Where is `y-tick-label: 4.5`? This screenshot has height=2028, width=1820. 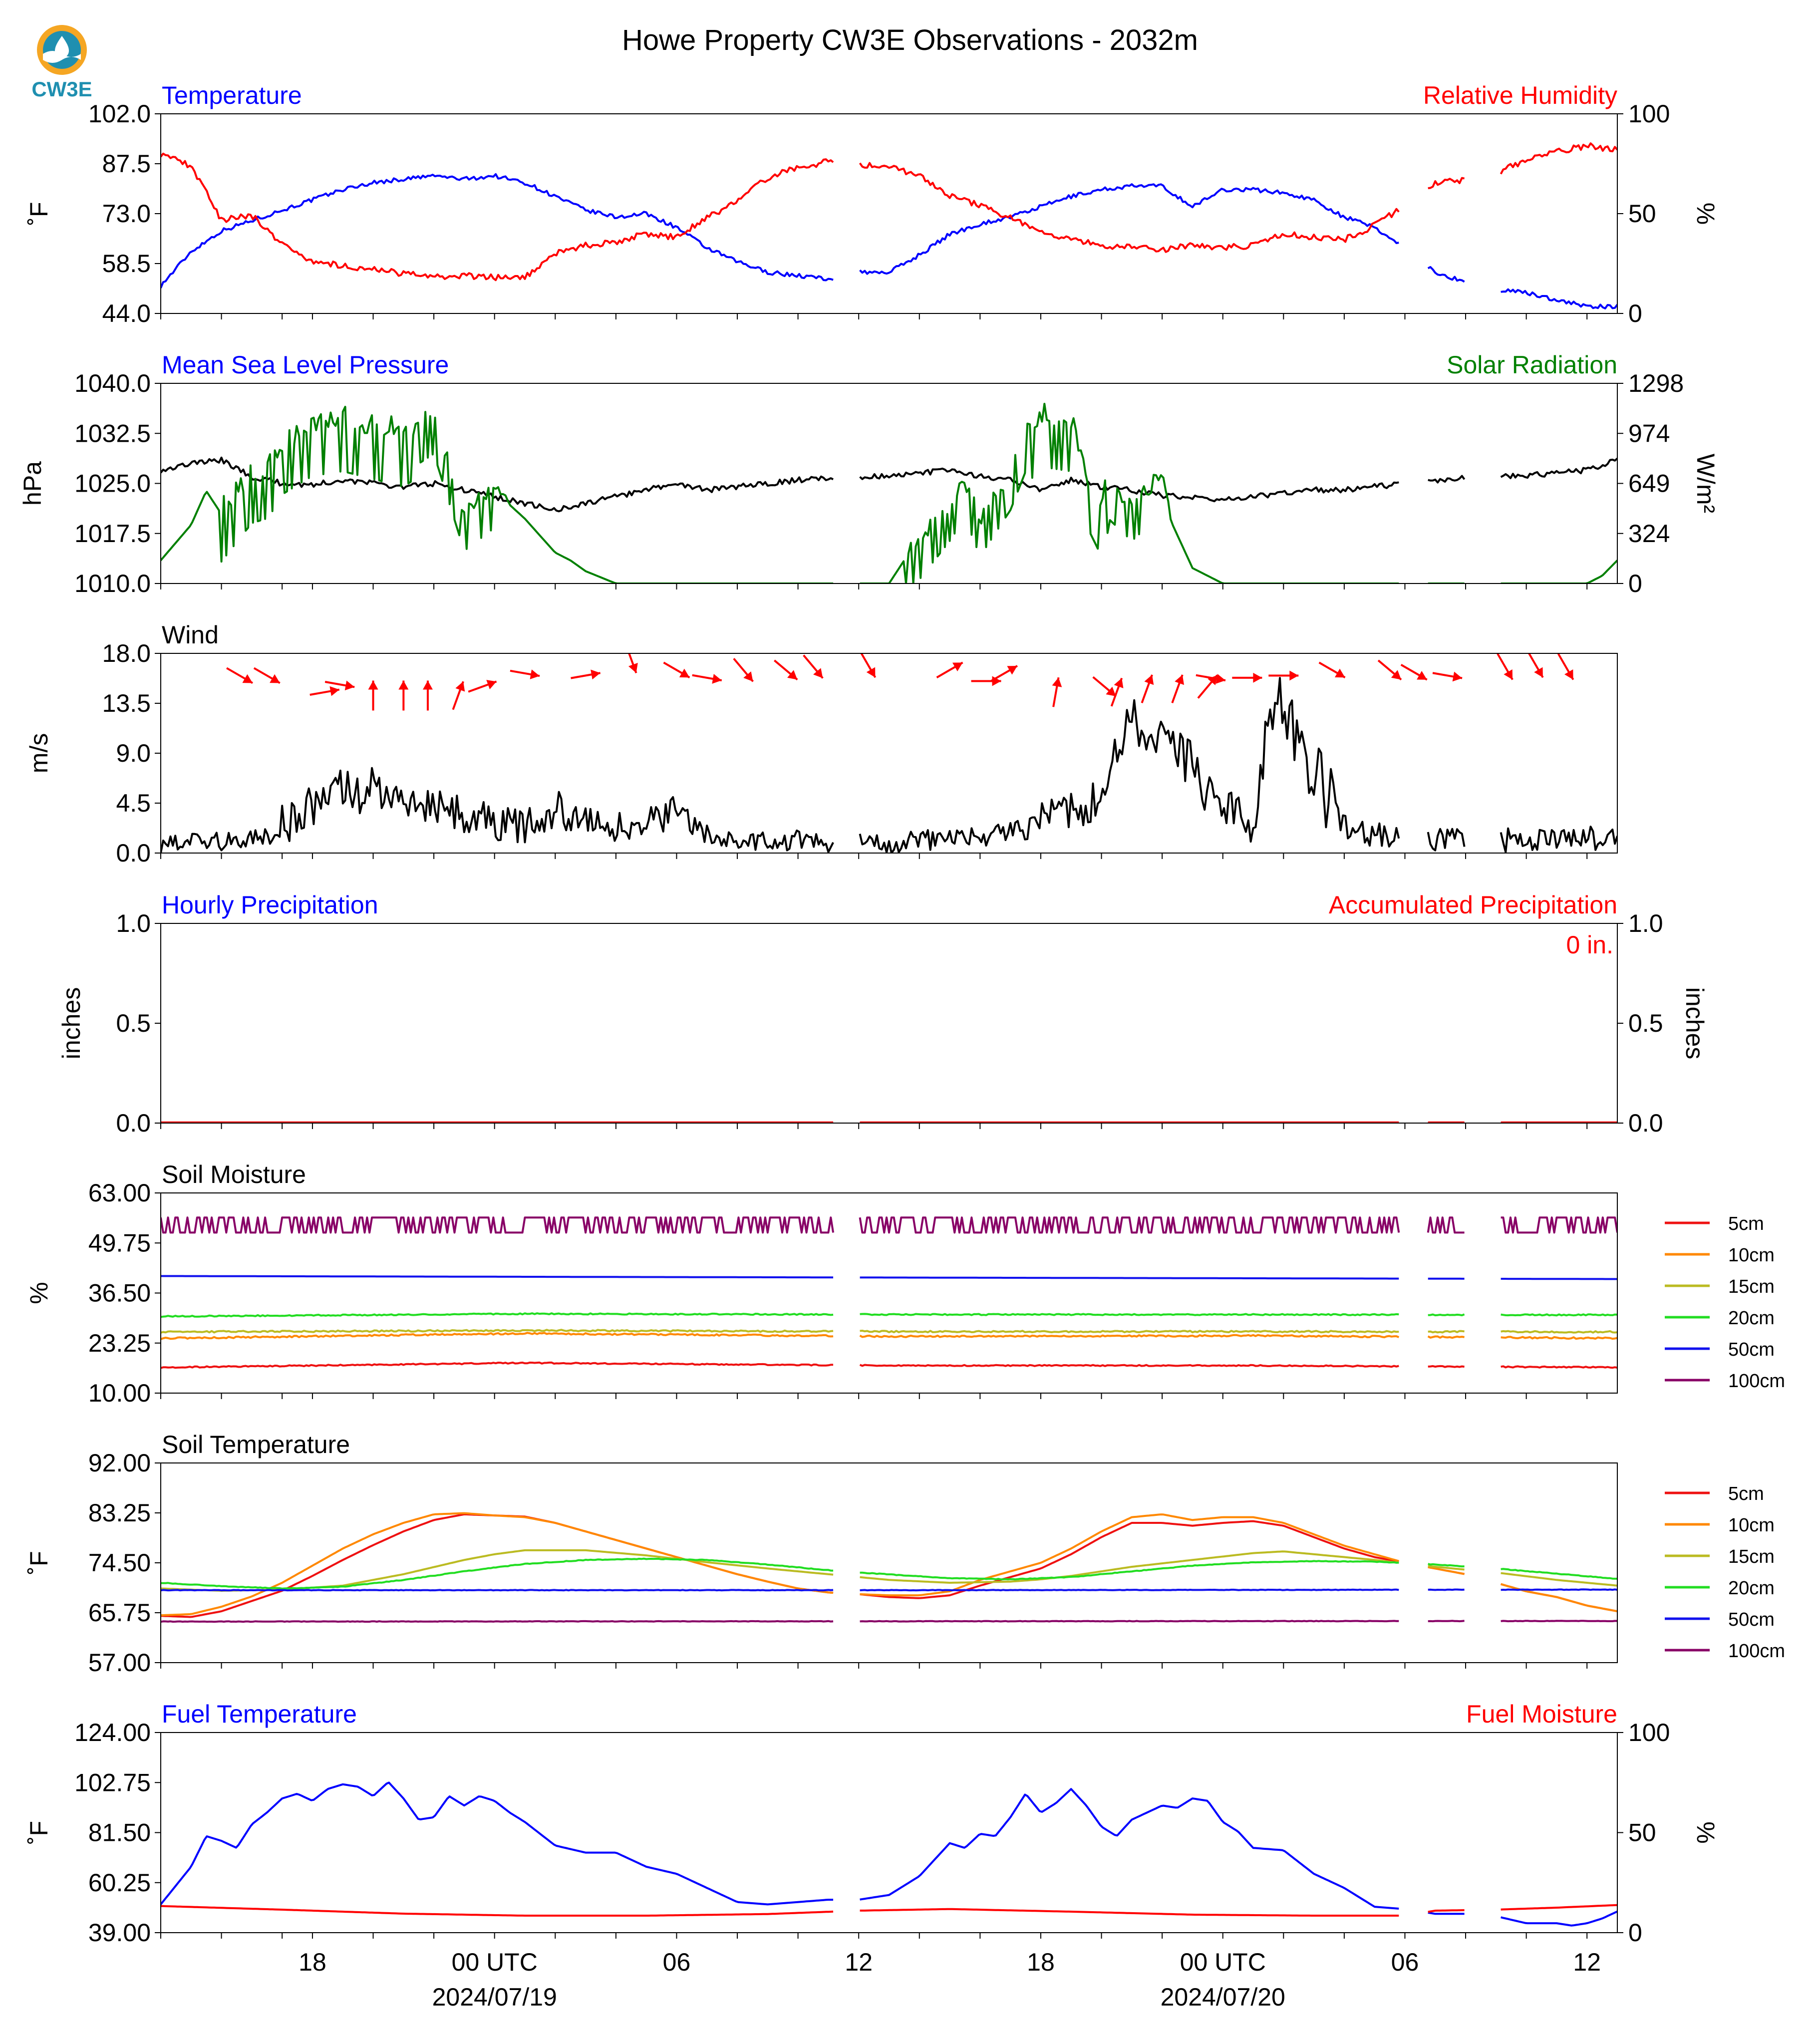 y-tick-label: 4.5 is located at coordinates (133, 803).